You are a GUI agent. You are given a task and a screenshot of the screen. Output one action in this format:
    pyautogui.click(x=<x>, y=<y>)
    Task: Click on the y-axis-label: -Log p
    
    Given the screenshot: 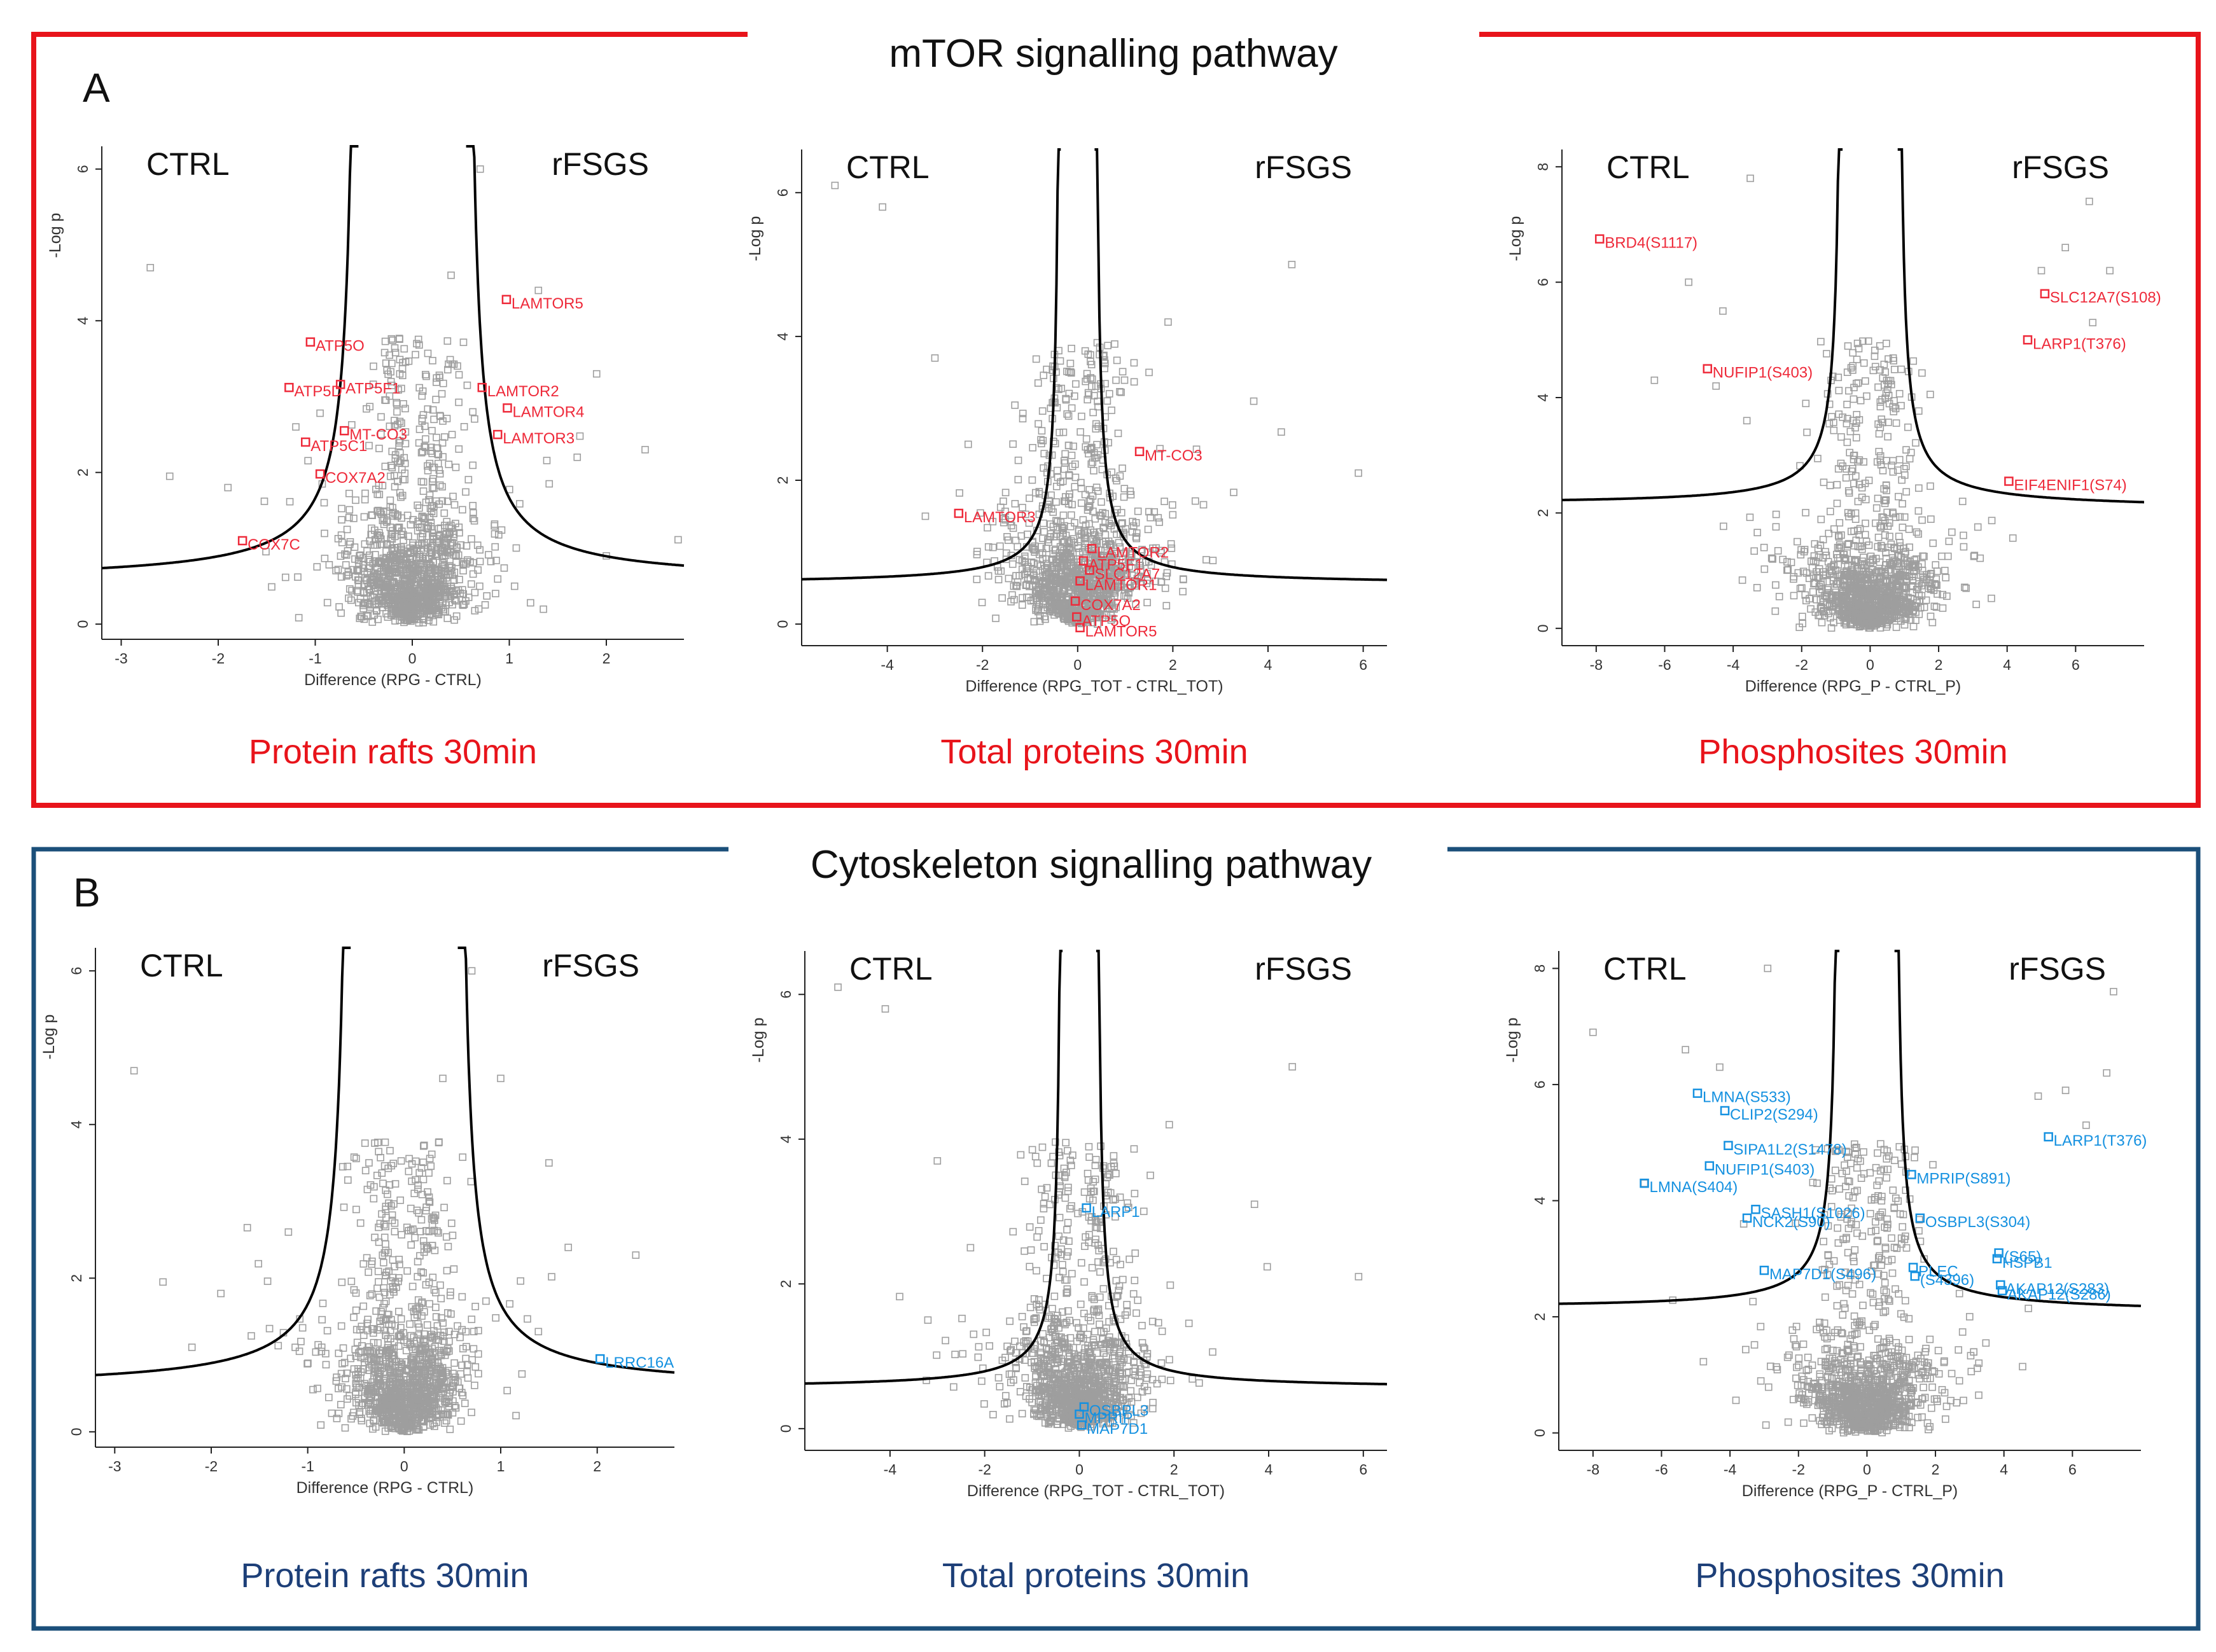 What is the action you would take?
    pyautogui.click(x=1515, y=238)
    